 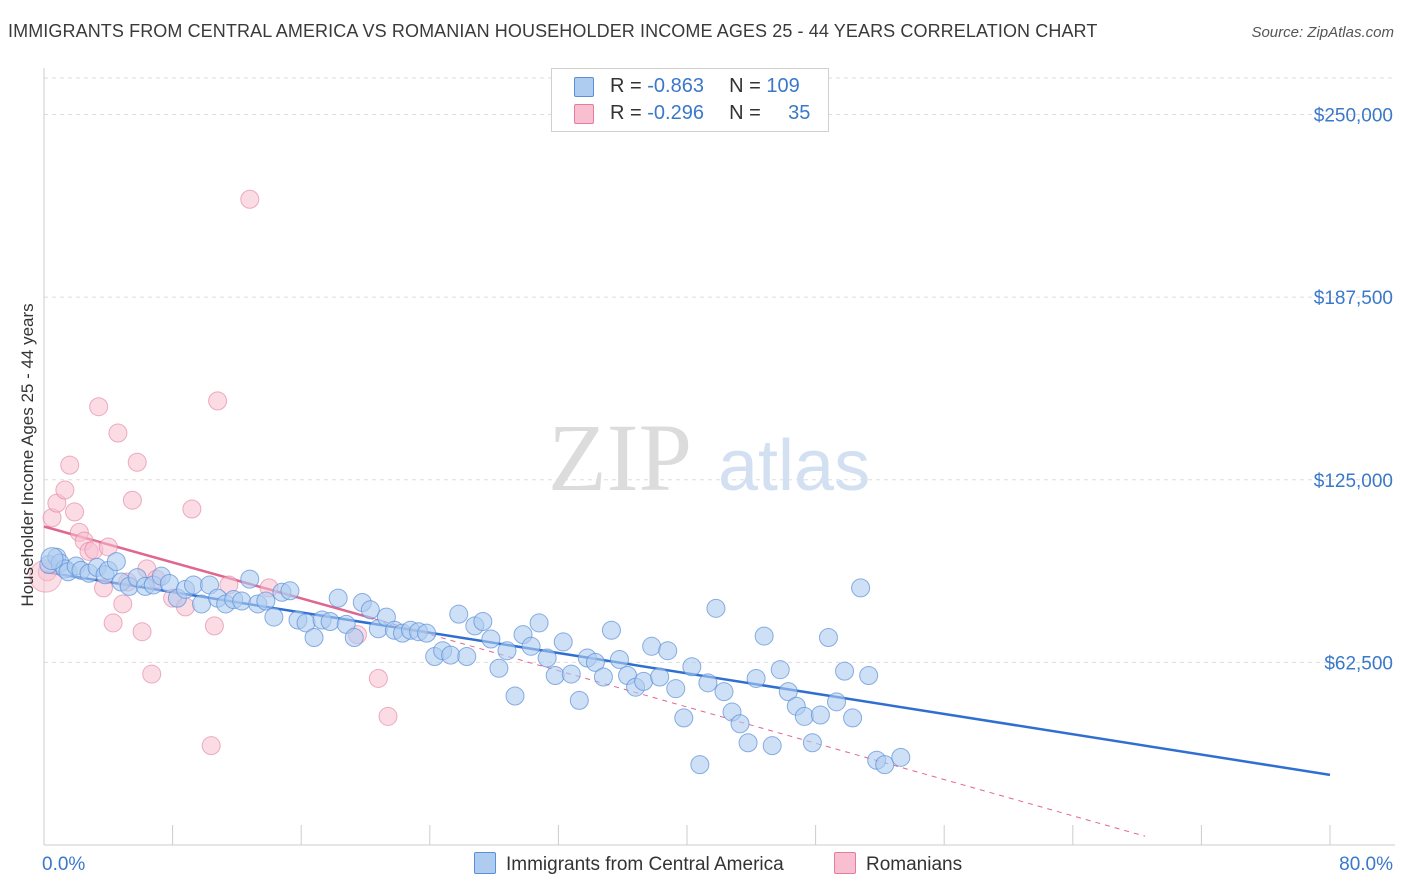 I want to click on bottom-legend-central-america: Immigrants from Central America, so click(x=629, y=864).